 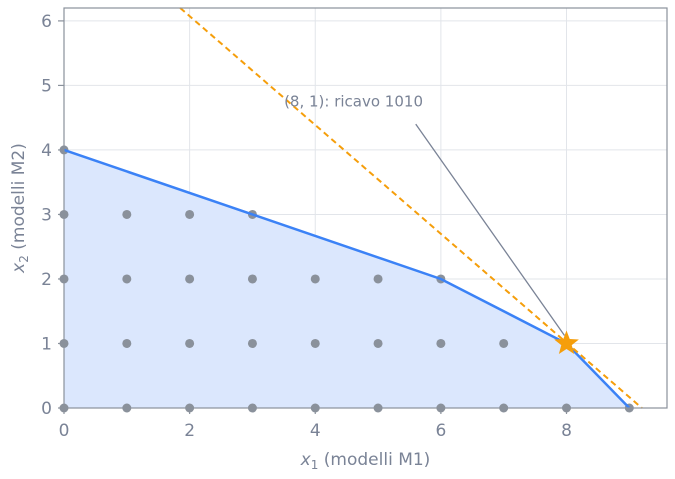 What do you see at coordinates (189, 431) in the screenshot?
I see `x-tick-label: 2` at bounding box center [189, 431].